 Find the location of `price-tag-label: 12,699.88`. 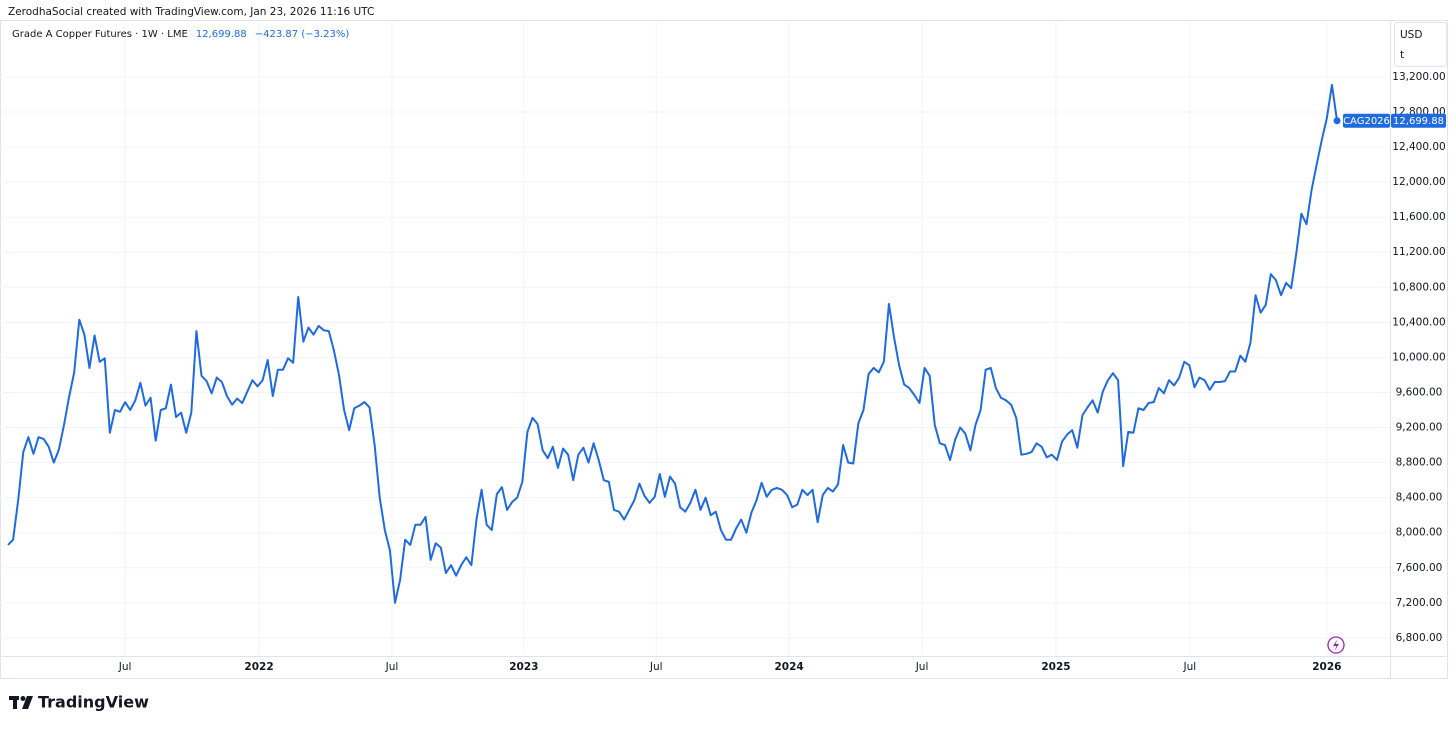

price-tag-label: 12,699.88 is located at coordinates (1418, 121).